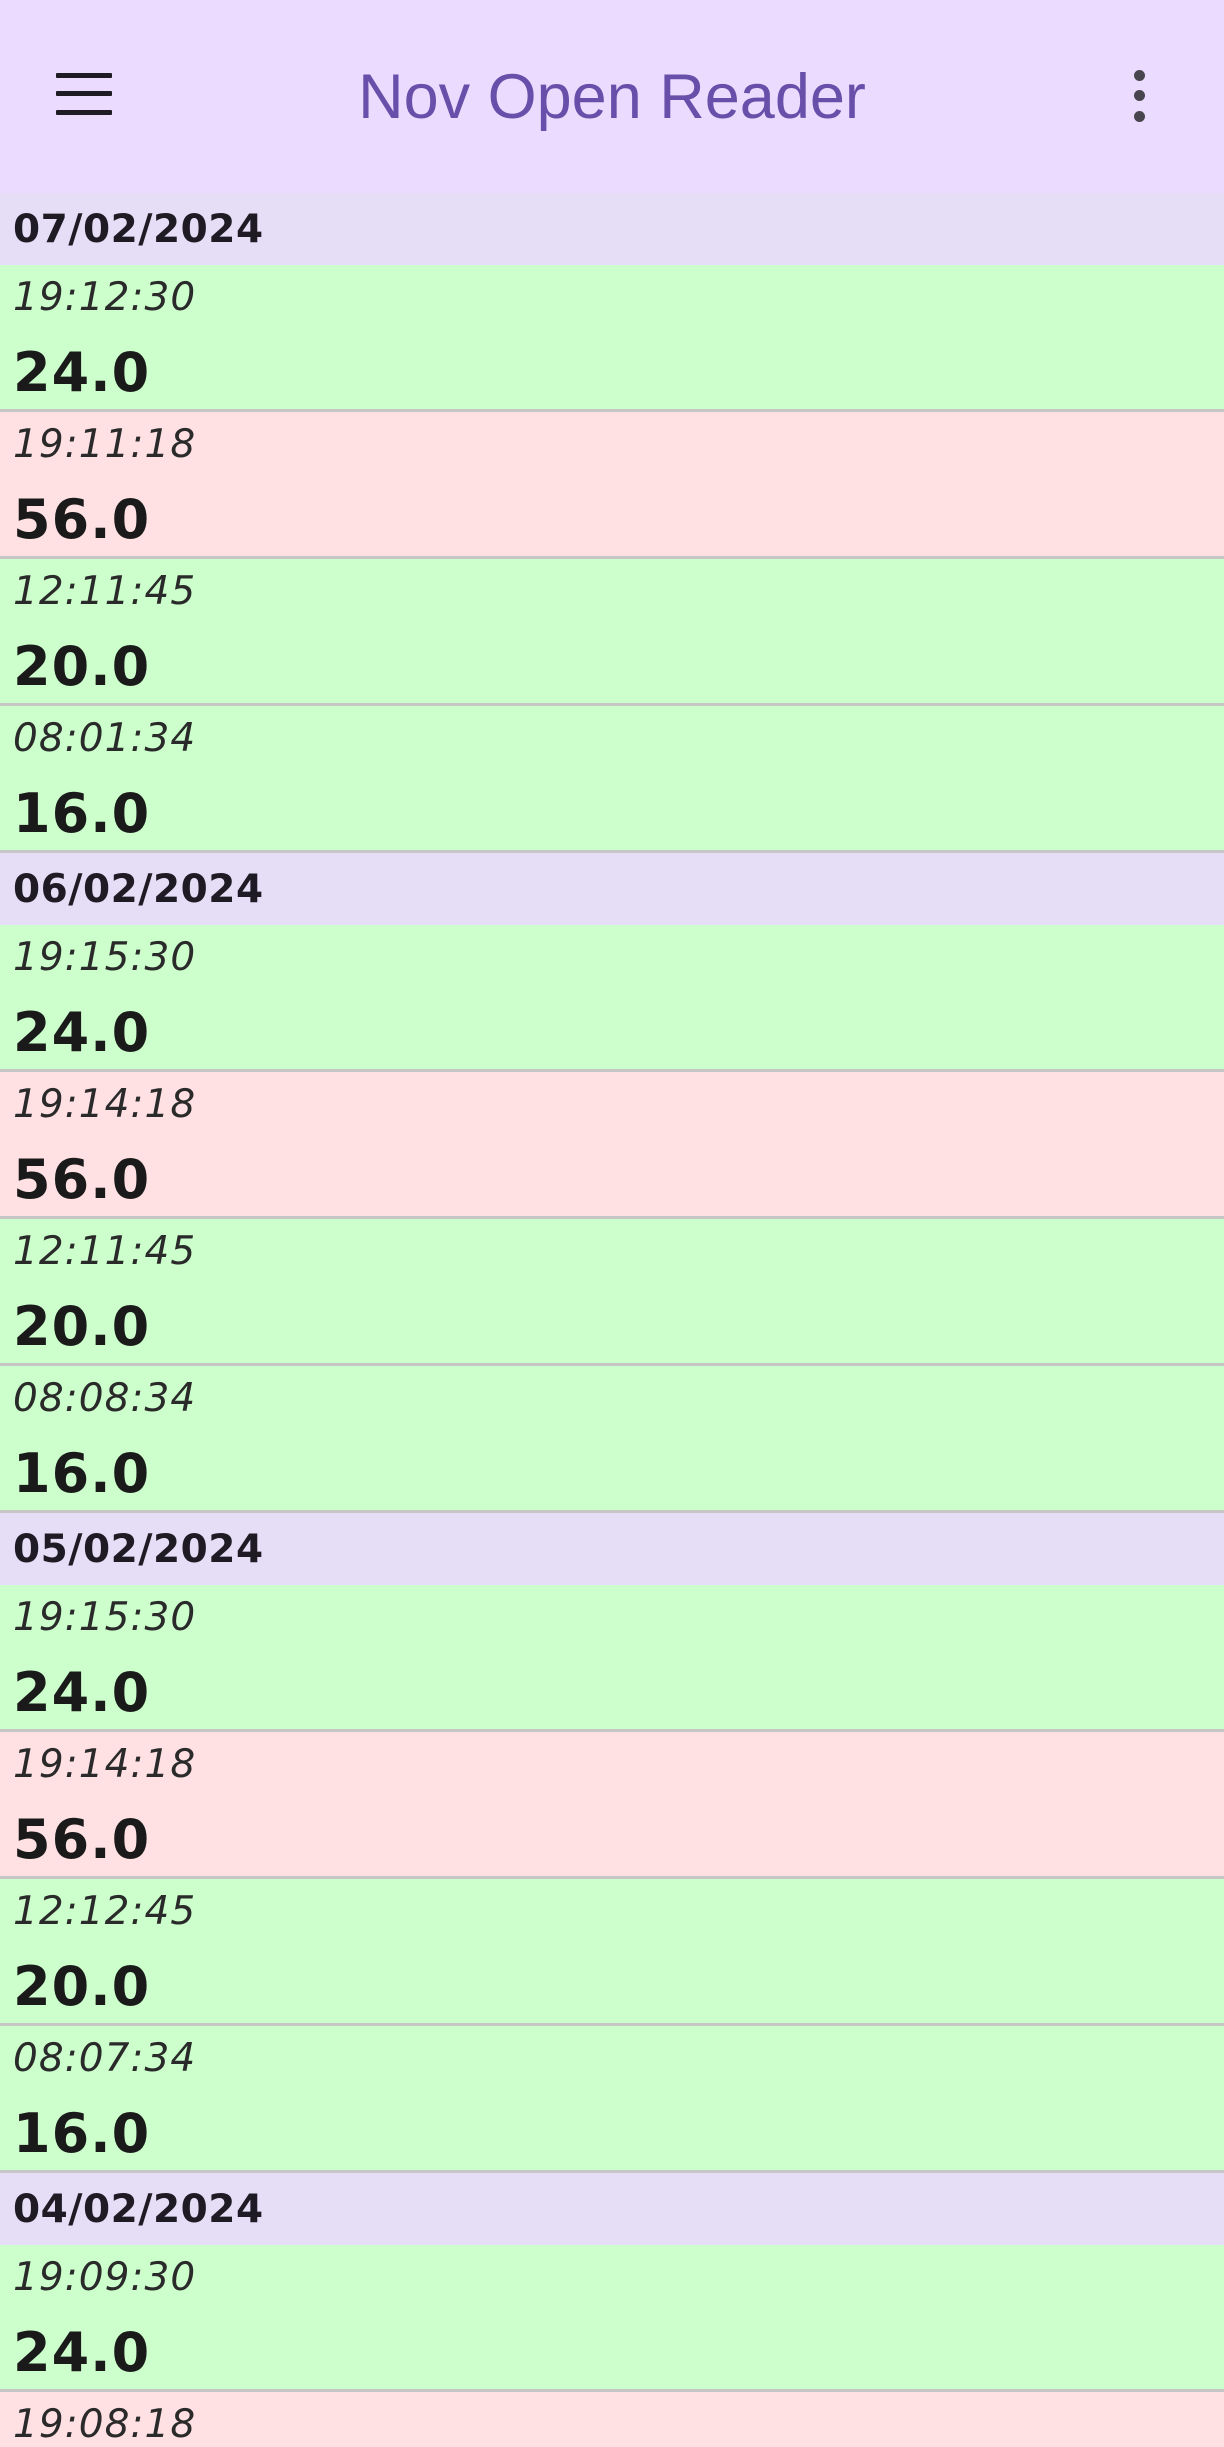  I want to click on reading-time: 08:07:34, so click(105, 2058).